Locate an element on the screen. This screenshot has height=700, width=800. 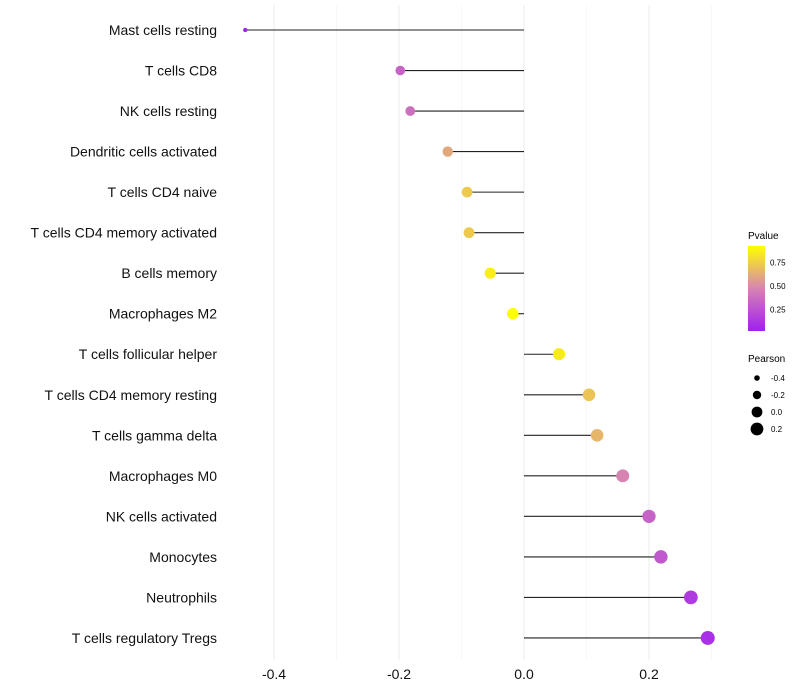
category-label: T cells CD4 memory resting is located at coordinates (131, 395).